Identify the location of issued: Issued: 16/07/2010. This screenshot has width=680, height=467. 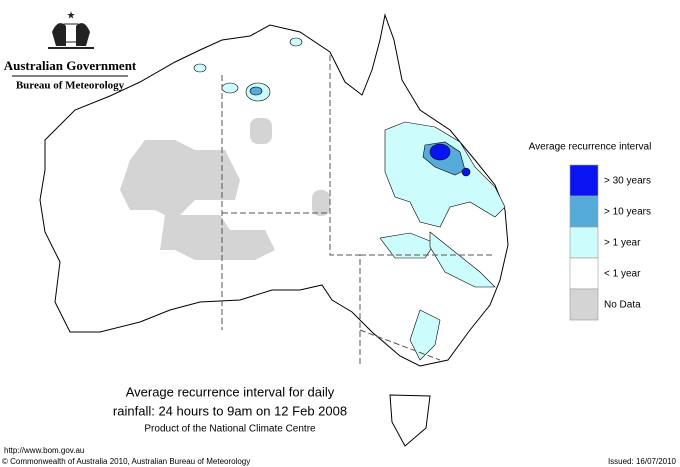
(642, 461).